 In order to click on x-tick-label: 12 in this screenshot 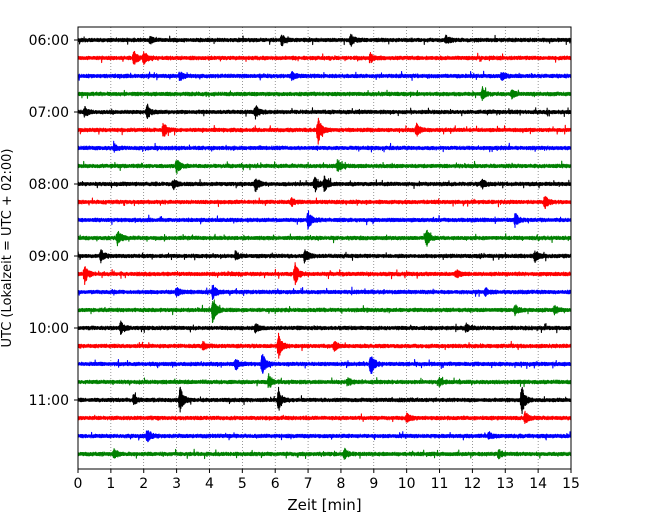, I will do `click(472, 484)`.